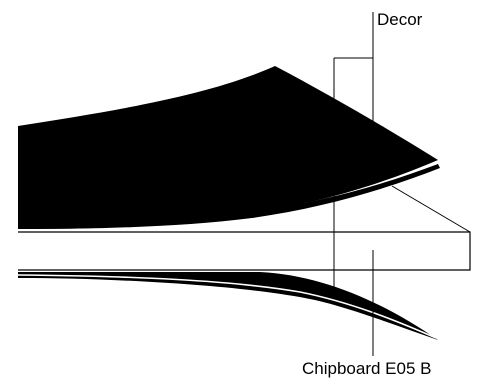 The width and height of the screenshot is (501, 385). I want to click on upper-decor-bottom-edge, so click(229, 196).